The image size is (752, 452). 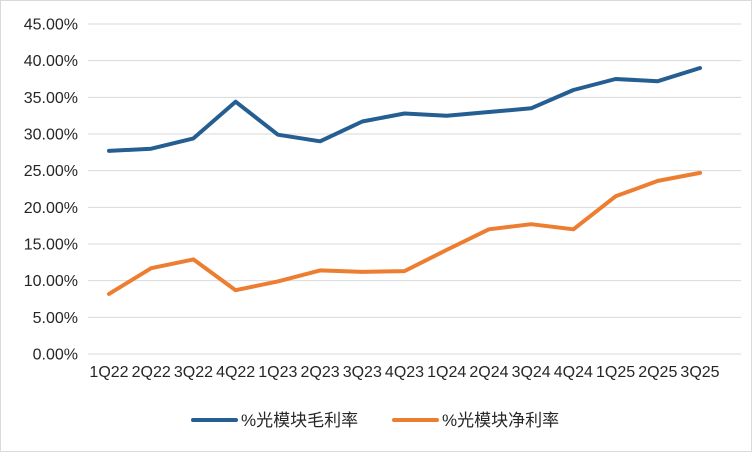 What do you see at coordinates (500, 420) in the screenshot?
I see `legend-label-net-margin: %光模块净利率` at bounding box center [500, 420].